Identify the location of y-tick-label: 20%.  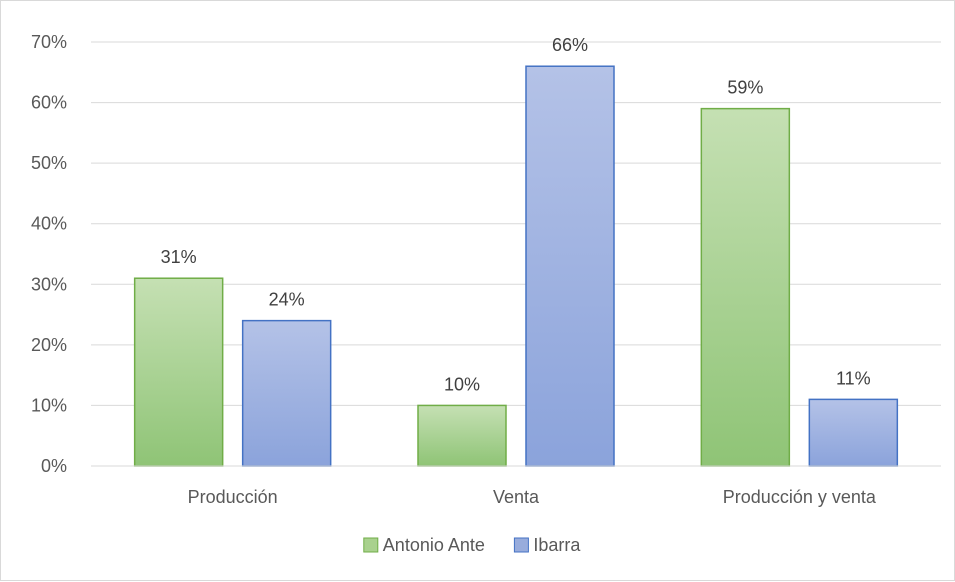
(49, 345).